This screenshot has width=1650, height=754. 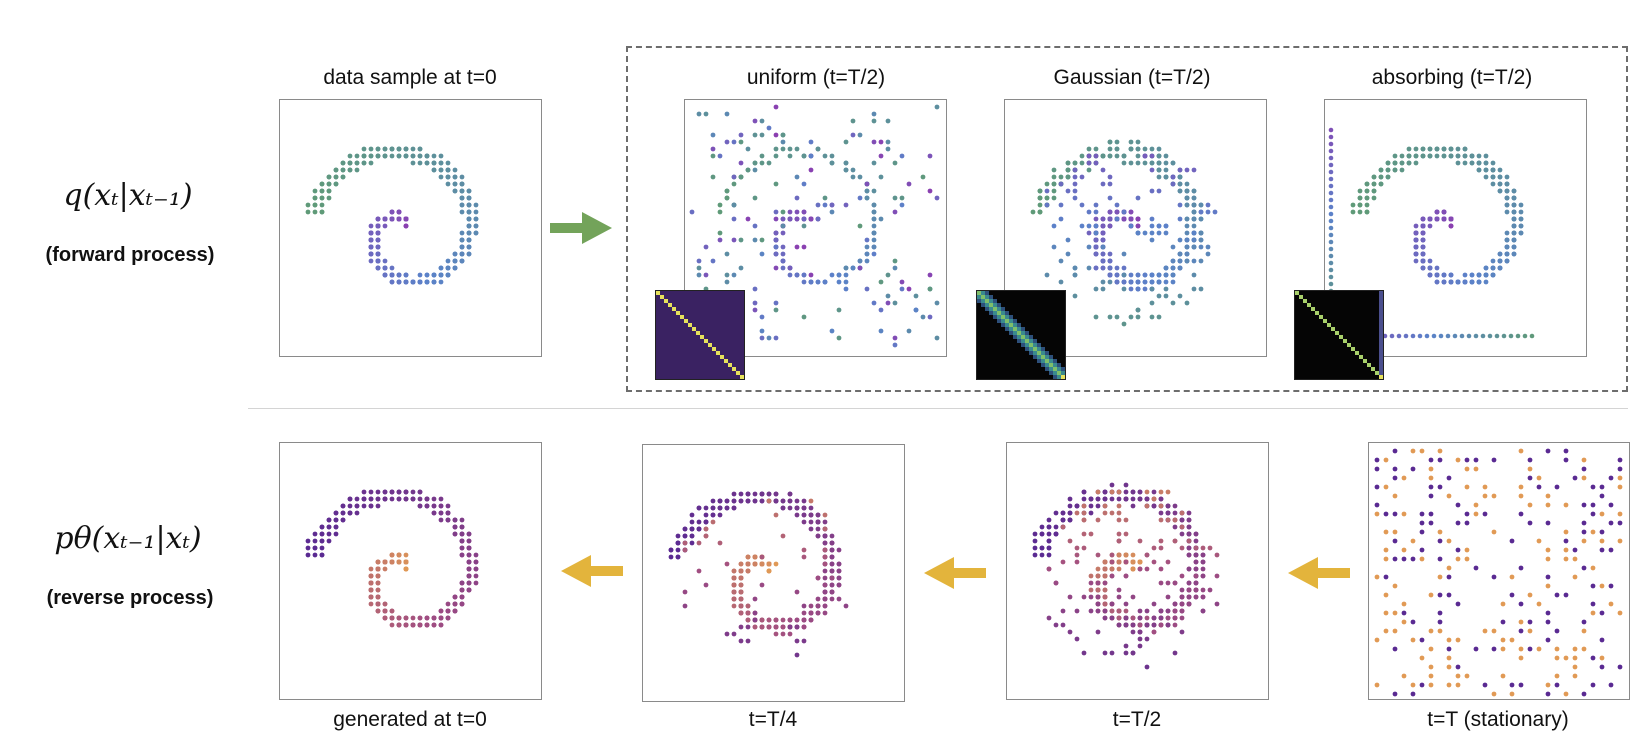 I want to click on t-full-caption: t=T (stationary), so click(x=1498, y=719).